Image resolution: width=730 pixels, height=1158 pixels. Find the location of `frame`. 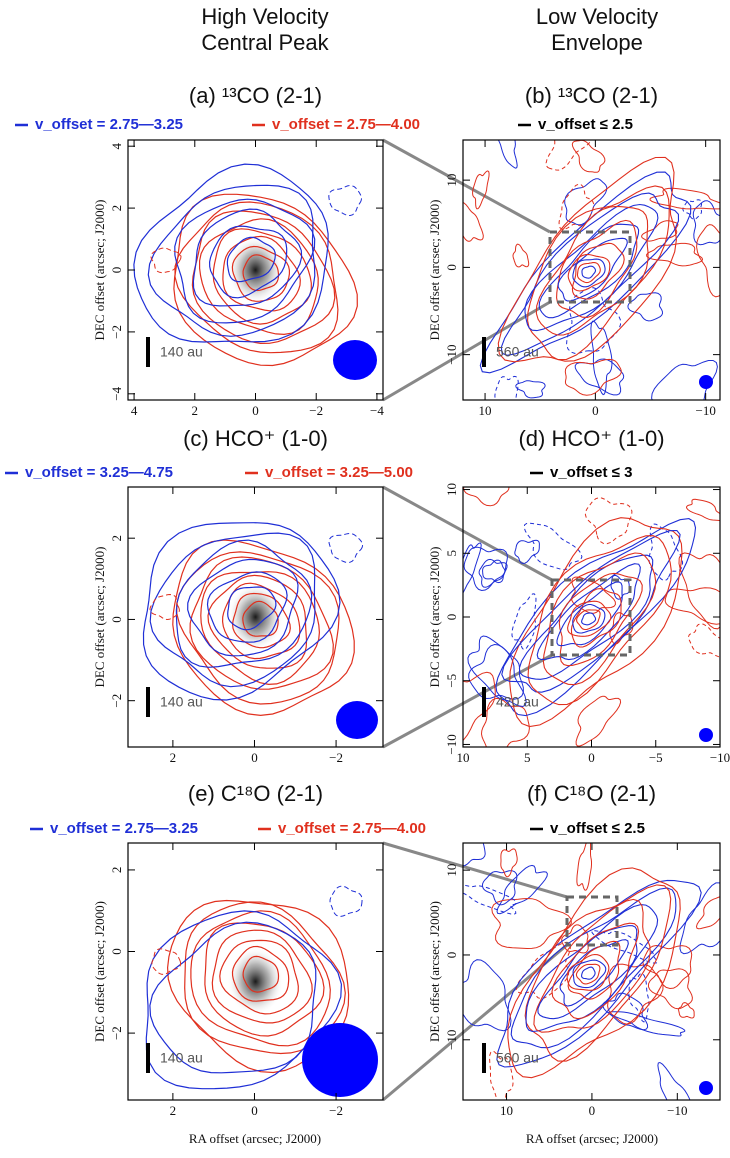

frame is located at coordinates (255, 617).